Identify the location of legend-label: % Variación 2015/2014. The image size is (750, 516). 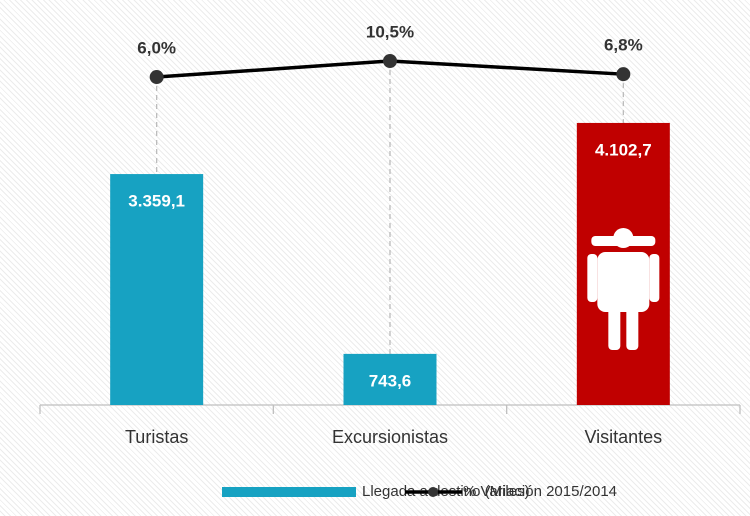
(540, 491).